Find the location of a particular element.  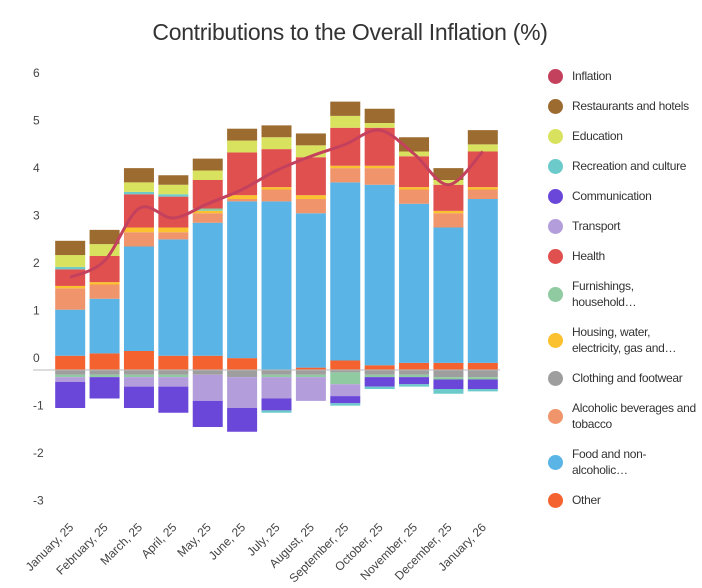

legend-label: Restaurants and hotels is located at coordinates (630, 106).